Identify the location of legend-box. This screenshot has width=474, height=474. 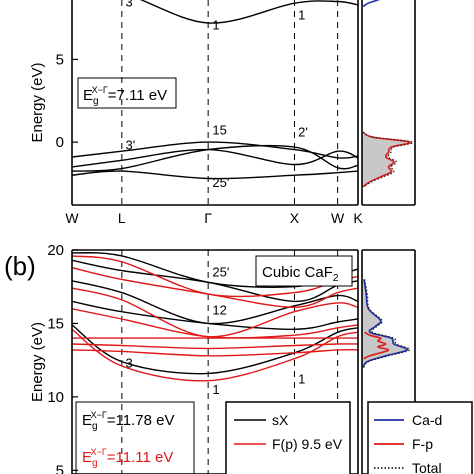
(288, 437).